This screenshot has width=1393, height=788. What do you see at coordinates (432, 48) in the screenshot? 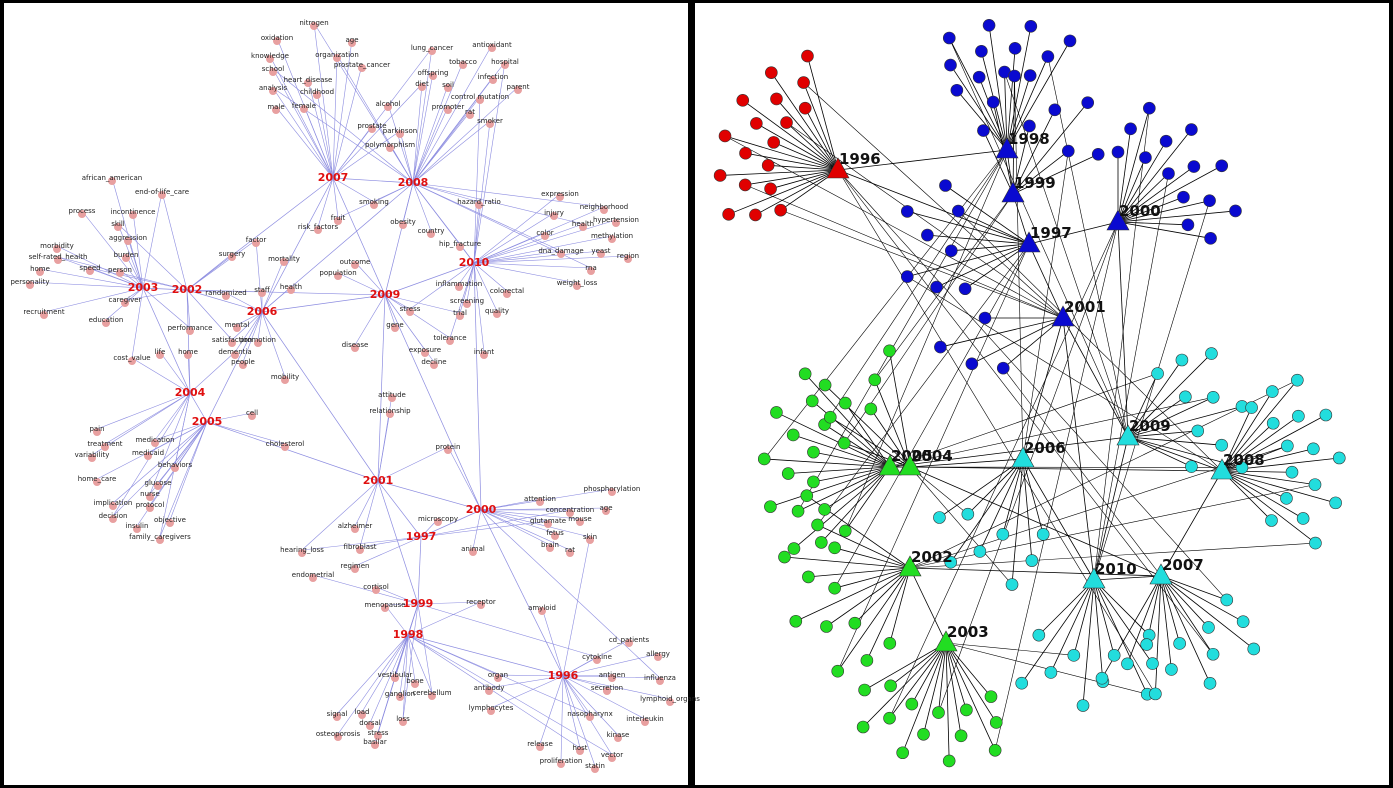
I see `term-label: lung_cancer` at bounding box center [432, 48].